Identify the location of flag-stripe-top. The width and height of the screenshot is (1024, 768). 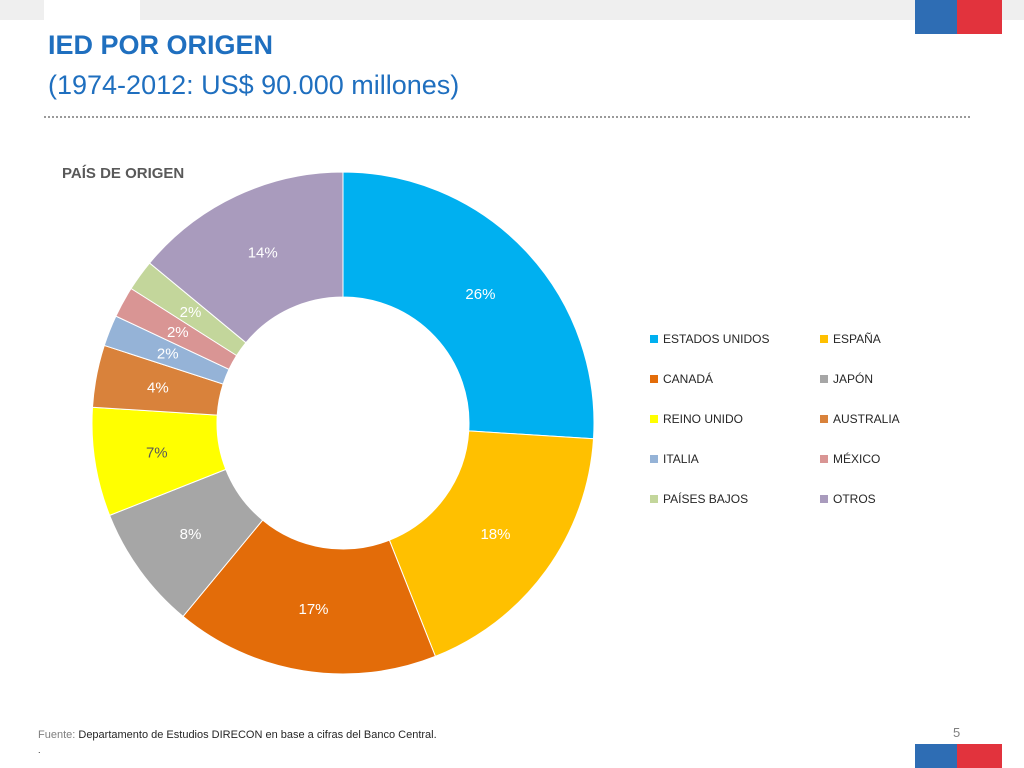
(958, 17).